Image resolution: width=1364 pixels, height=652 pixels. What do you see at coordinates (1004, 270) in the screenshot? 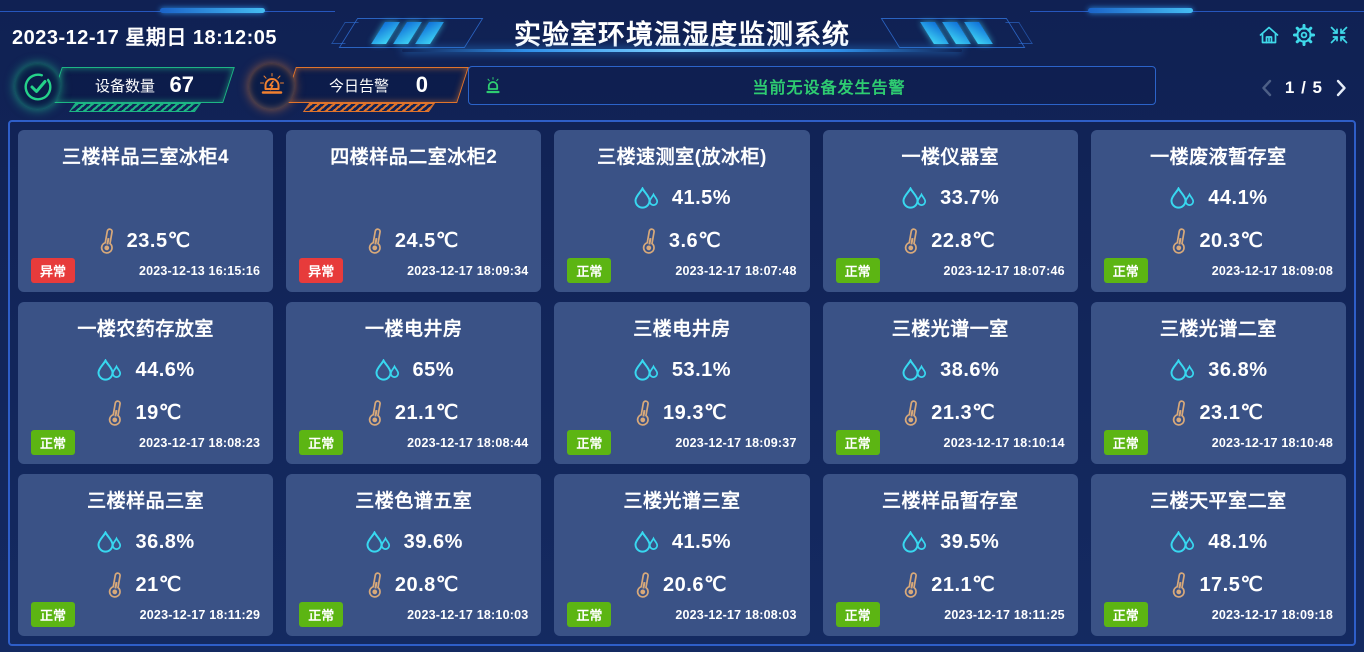
I see `timestamp: 2023-12-17 18:07:46` at bounding box center [1004, 270].